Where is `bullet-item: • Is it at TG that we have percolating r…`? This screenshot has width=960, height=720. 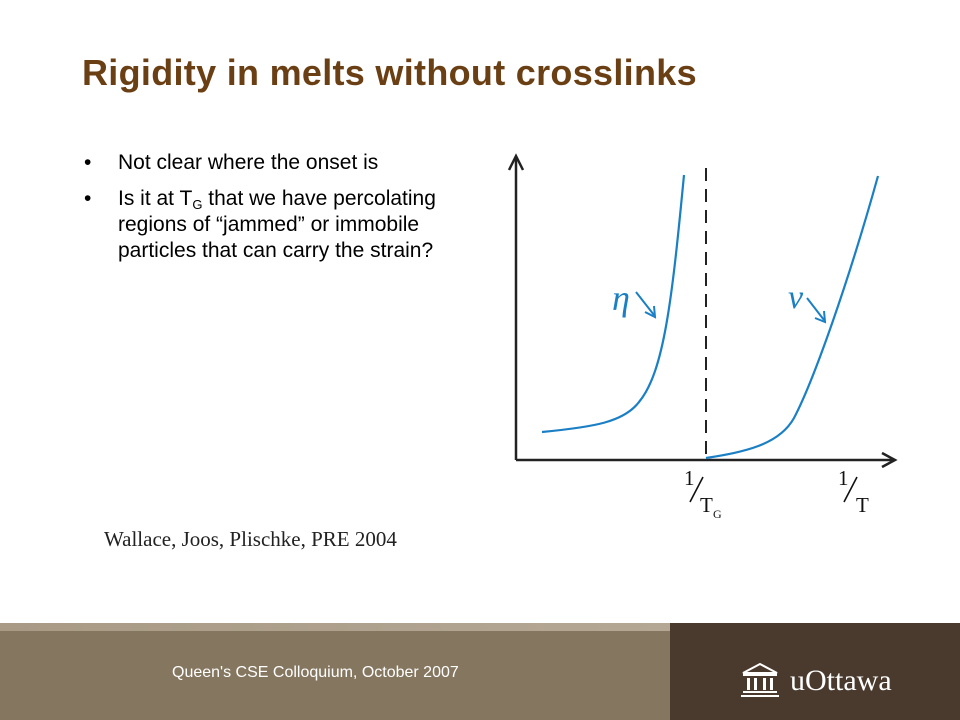 bullet-item: • Is it at TG that we have percolating r… is located at coordinates (264, 225).